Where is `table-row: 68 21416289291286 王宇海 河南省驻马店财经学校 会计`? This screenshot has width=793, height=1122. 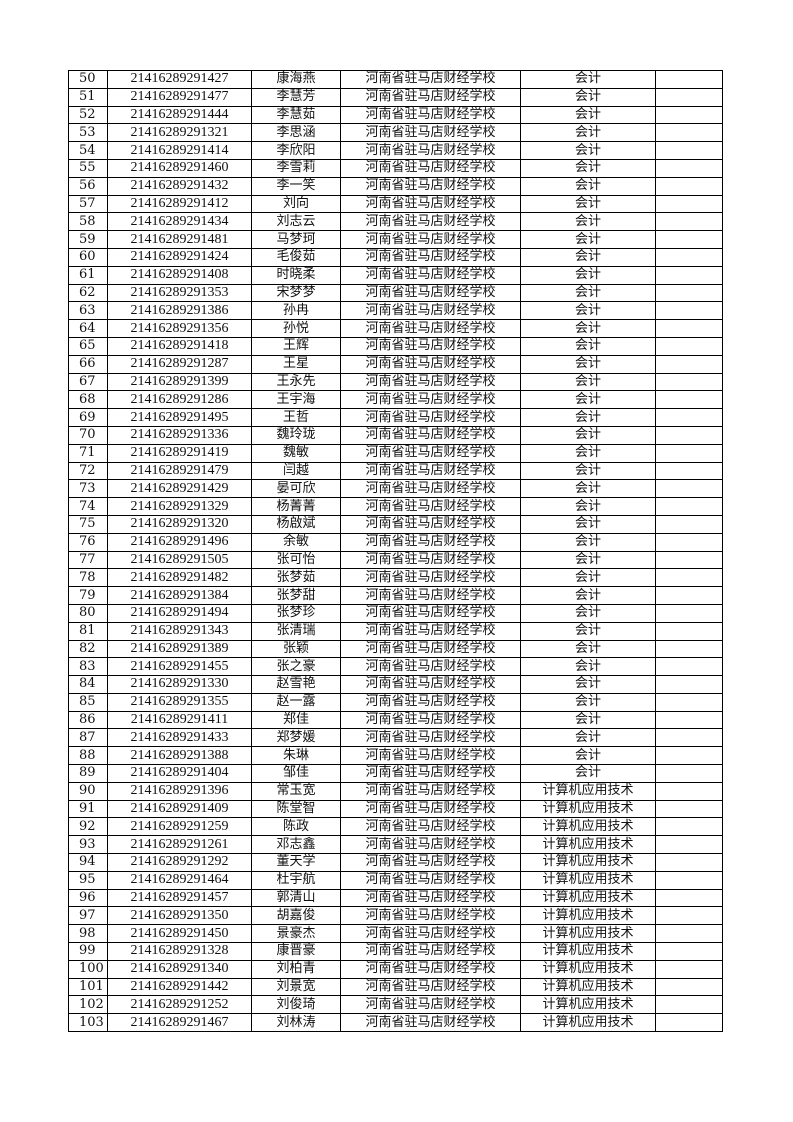
table-row: 68 21416289291286 王宇海 河南省驻马店财经学校 会计 is located at coordinates (395, 400).